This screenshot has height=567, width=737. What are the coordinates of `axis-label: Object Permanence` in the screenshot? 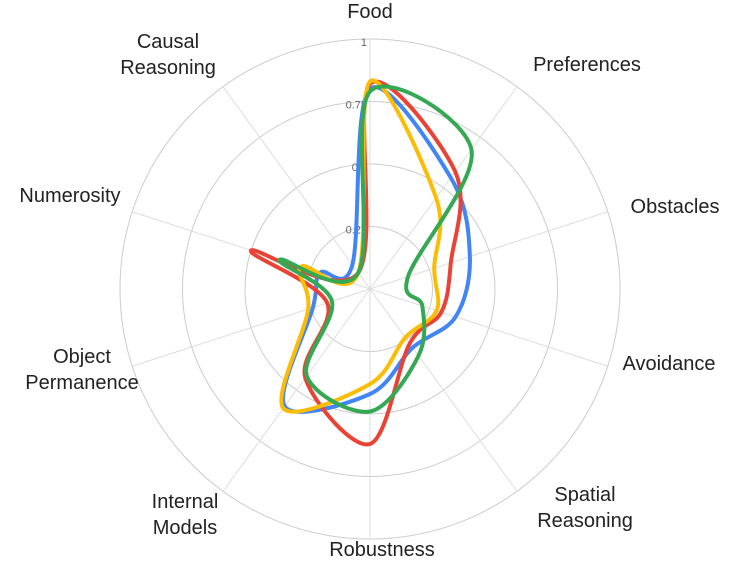 It's located at (82, 370).